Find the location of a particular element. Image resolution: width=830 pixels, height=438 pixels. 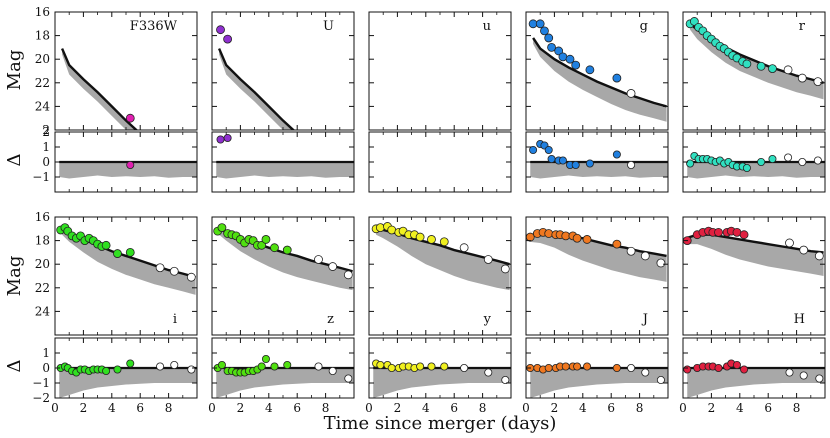

panel-g: g is located at coordinates (597, 102).